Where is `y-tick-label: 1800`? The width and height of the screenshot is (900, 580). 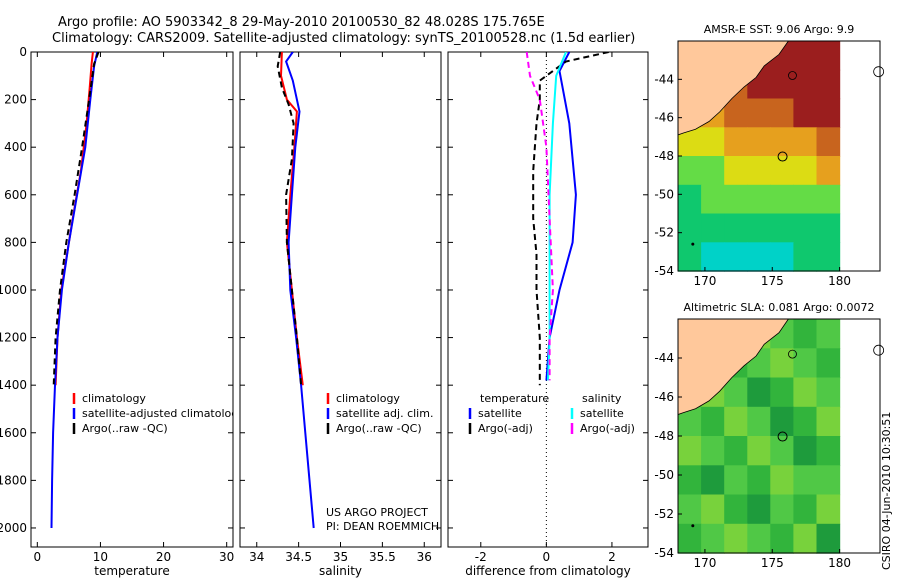 y-tick-label: 1800 is located at coordinates (13, 480).